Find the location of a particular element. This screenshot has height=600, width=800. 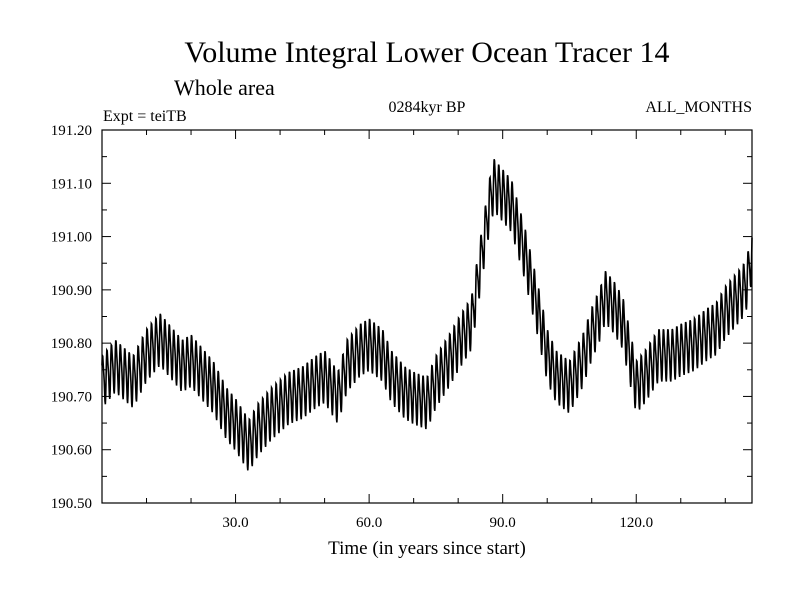

y-tick-label: 191.20 is located at coordinates (71, 131).